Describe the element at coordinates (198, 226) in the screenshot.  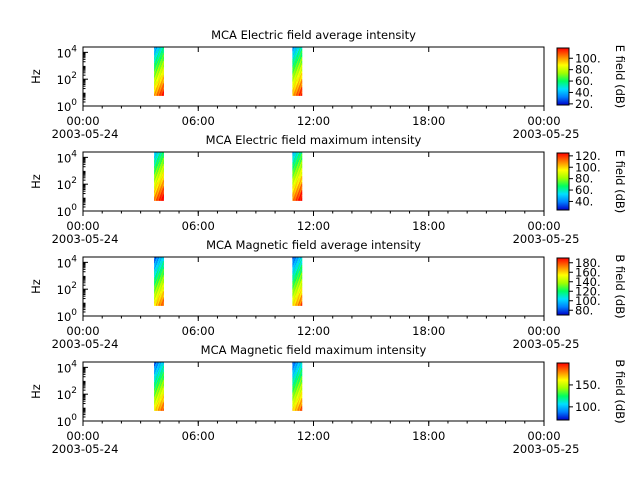
I see `x-tick-time: 06:00` at that location.